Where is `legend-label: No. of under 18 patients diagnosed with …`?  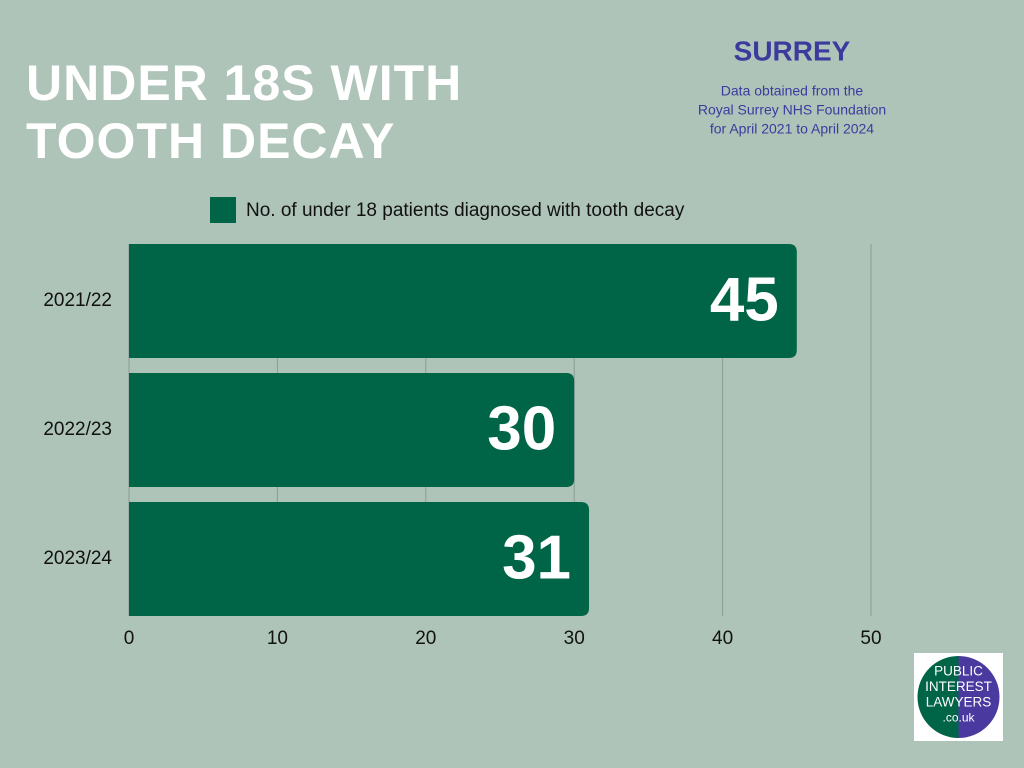 legend-label: No. of under 18 patients diagnosed with … is located at coordinates (465, 210).